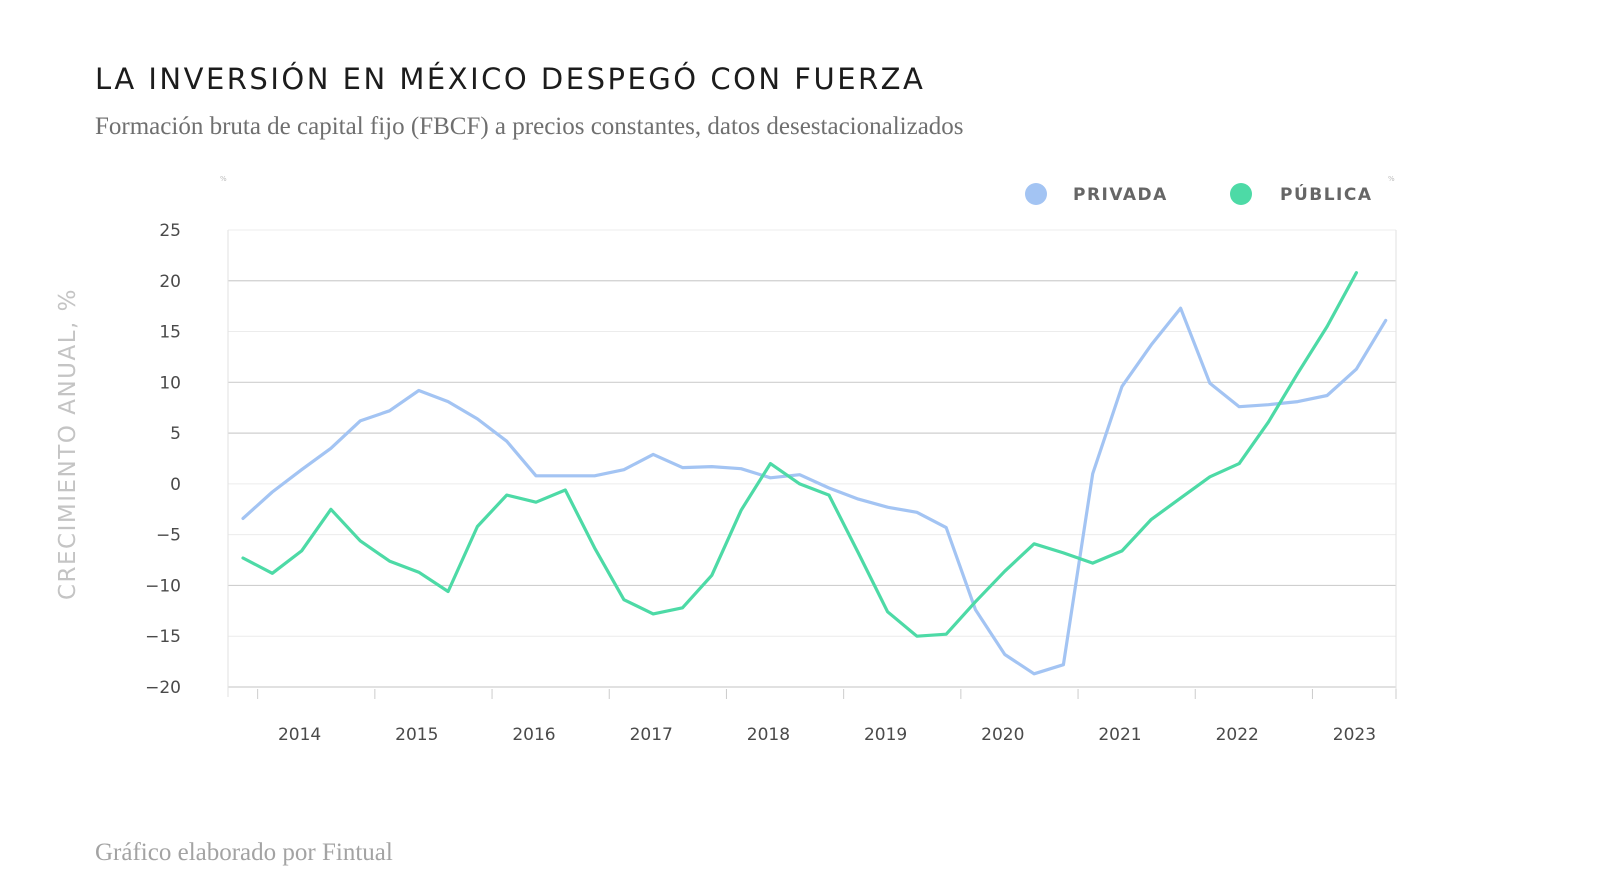 This screenshot has width=1600, height=892. Describe the element at coordinates (68, 444) in the screenshot. I see `y-axis-label: CRECIMIENTO ANUAL, %` at that location.